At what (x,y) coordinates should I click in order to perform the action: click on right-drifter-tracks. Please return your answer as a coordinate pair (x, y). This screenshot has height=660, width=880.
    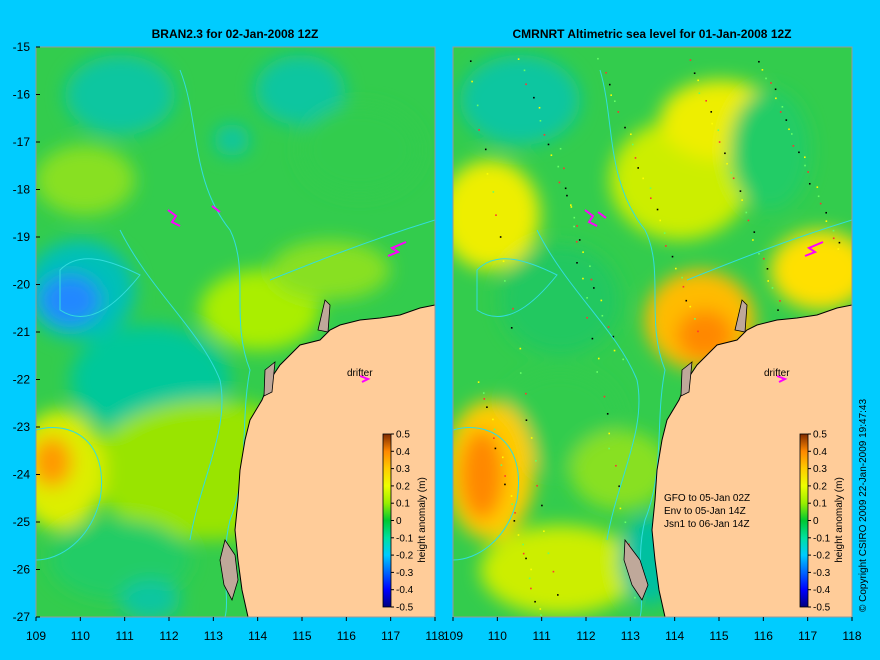
    Looking at the image, I should click on (704, 296).